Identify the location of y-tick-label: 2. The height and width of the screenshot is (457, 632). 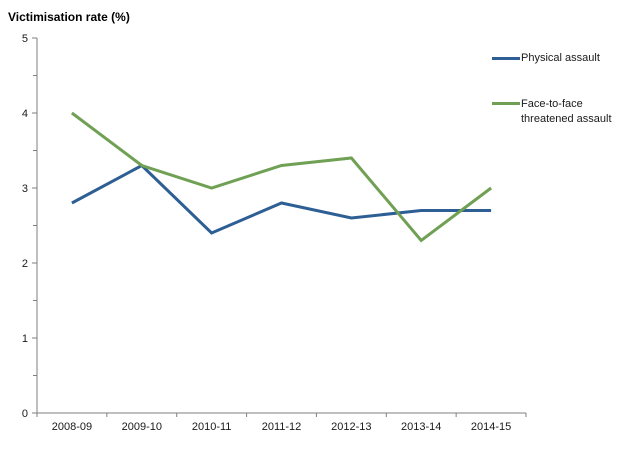
(25, 264).